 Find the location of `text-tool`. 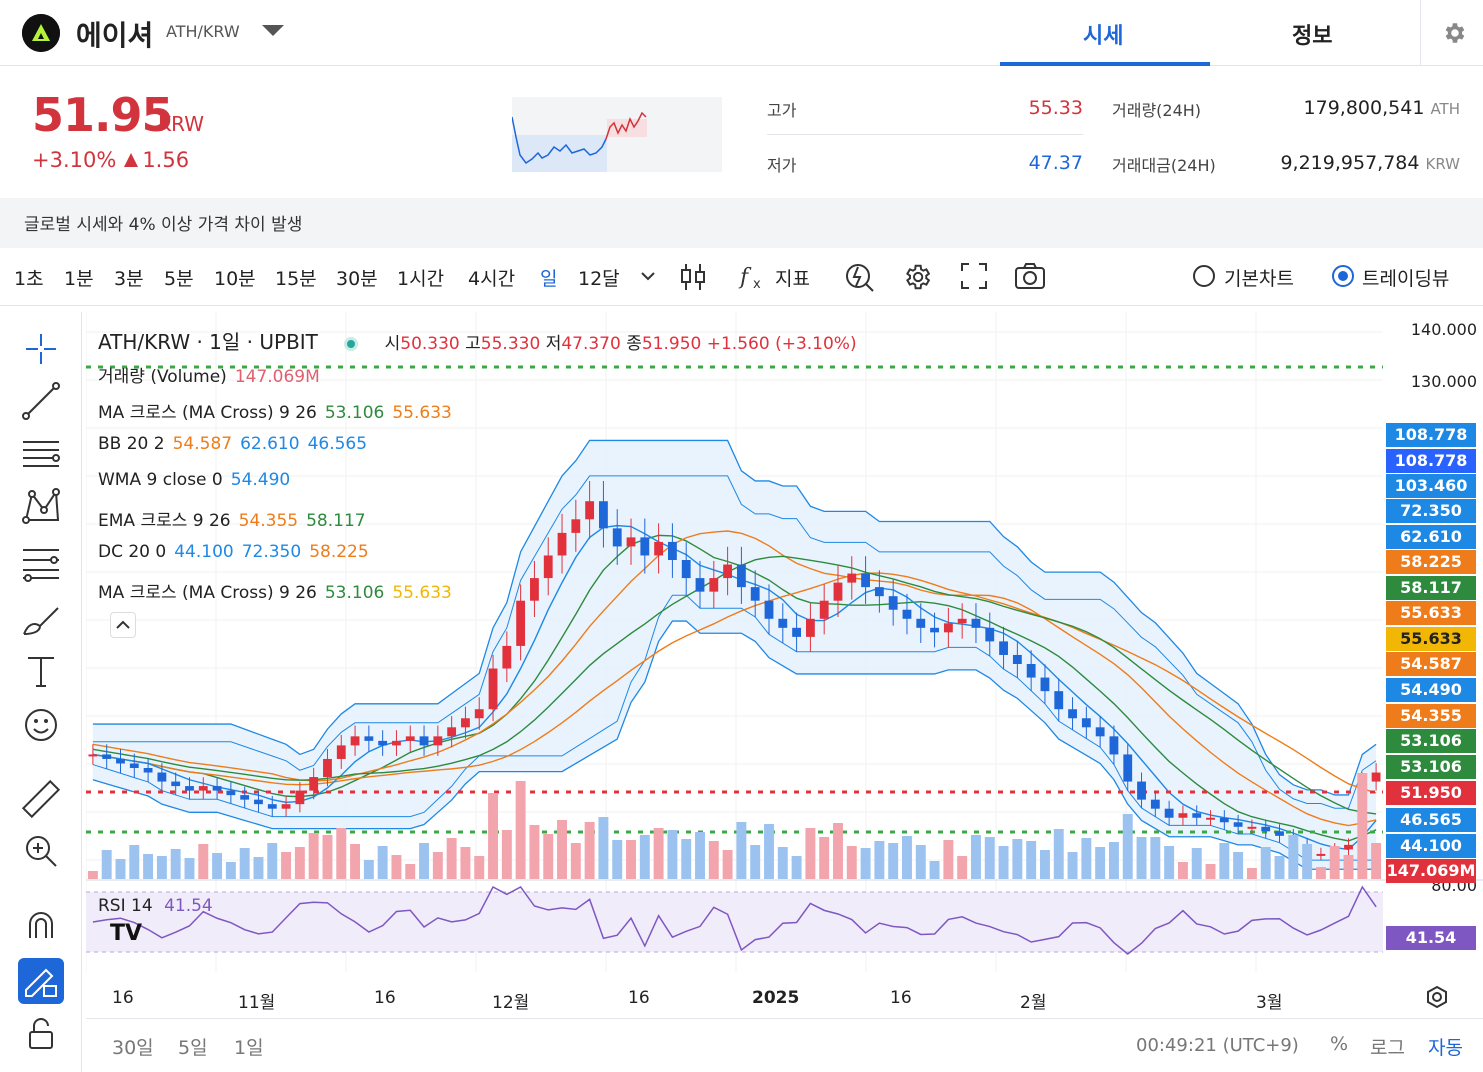

text-tool is located at coordinates (41, 671).